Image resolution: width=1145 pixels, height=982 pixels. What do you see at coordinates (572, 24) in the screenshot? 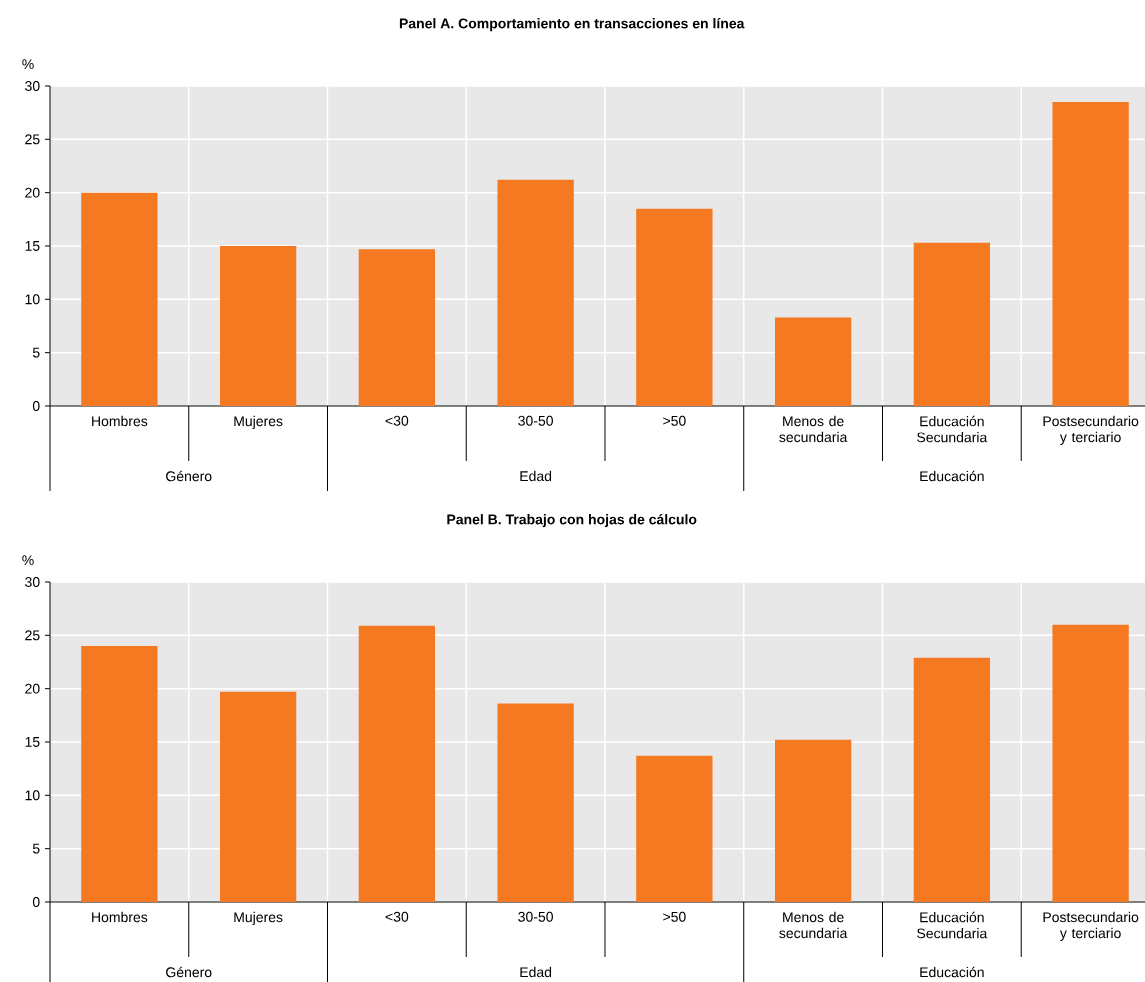
I see `chart-title: Panel A. Comportamiento en transacciones en línea` at bounding box center [572, 24].